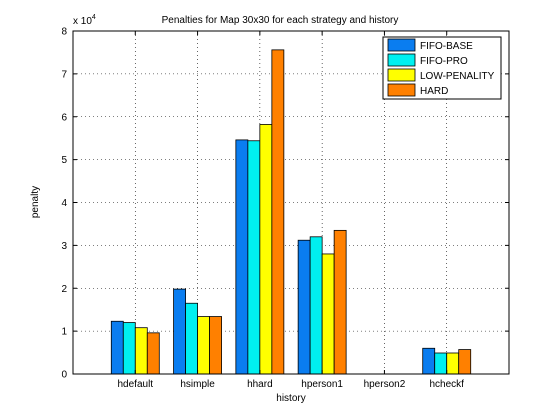 Image resolution: width=560 pixels, height=420 pixels. What do you see at coordinates (444, 61) in the screenshot?
I see `legend-label: FIFO-PRO` at bounding box center [444, 61].